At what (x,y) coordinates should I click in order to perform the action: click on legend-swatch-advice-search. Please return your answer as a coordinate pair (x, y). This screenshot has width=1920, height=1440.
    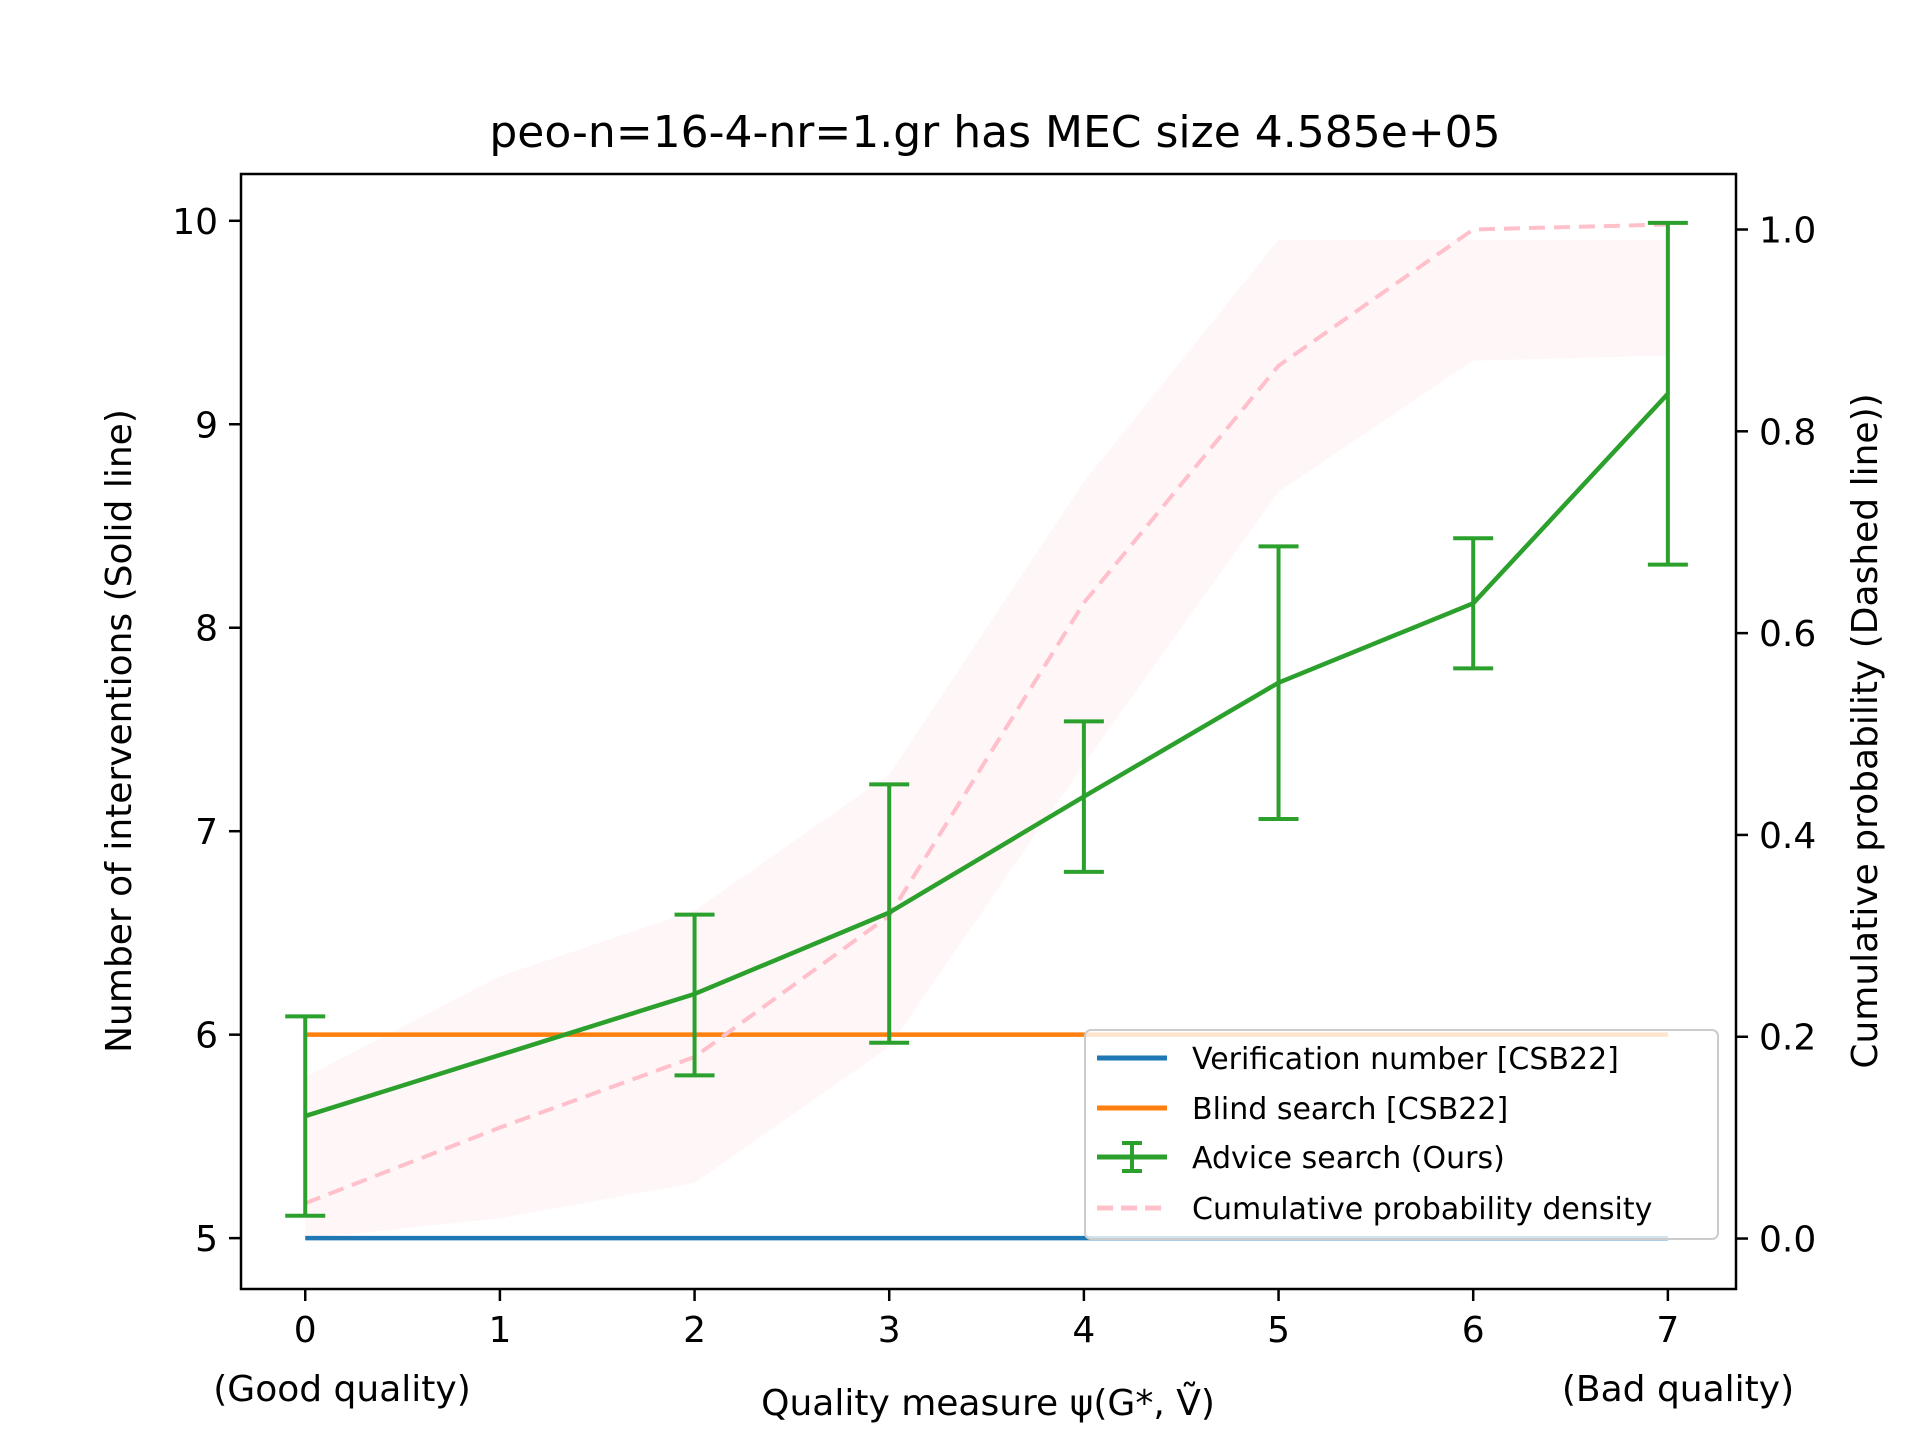
    Looking at the image, I should click on (1132, 1157).